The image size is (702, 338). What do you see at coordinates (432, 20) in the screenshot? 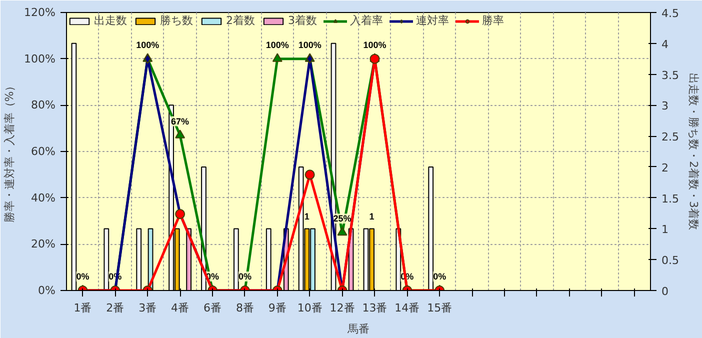
I see `legend-label: 連対率` at bounding box center [432, 20].